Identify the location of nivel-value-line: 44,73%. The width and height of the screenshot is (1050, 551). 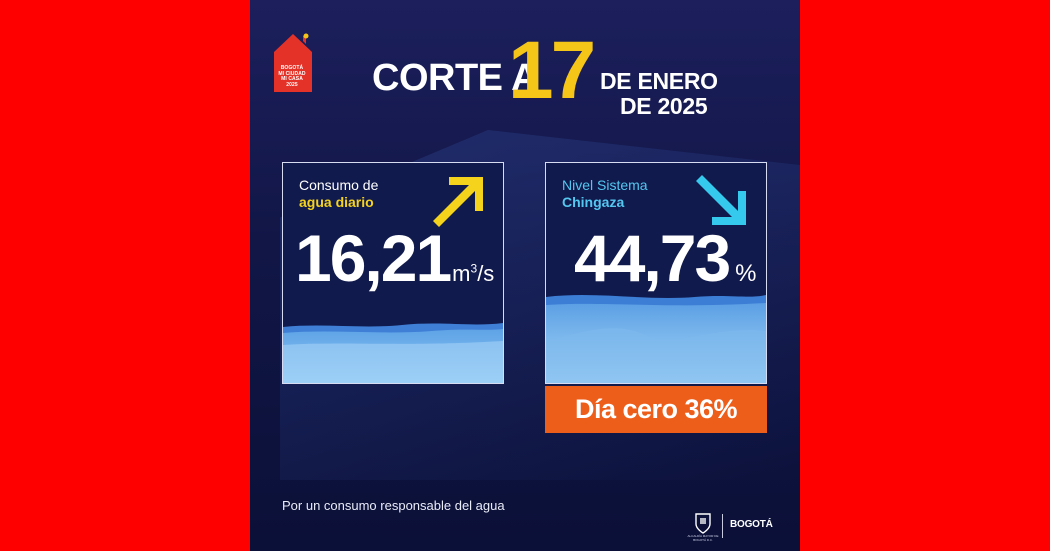
(665, 258).